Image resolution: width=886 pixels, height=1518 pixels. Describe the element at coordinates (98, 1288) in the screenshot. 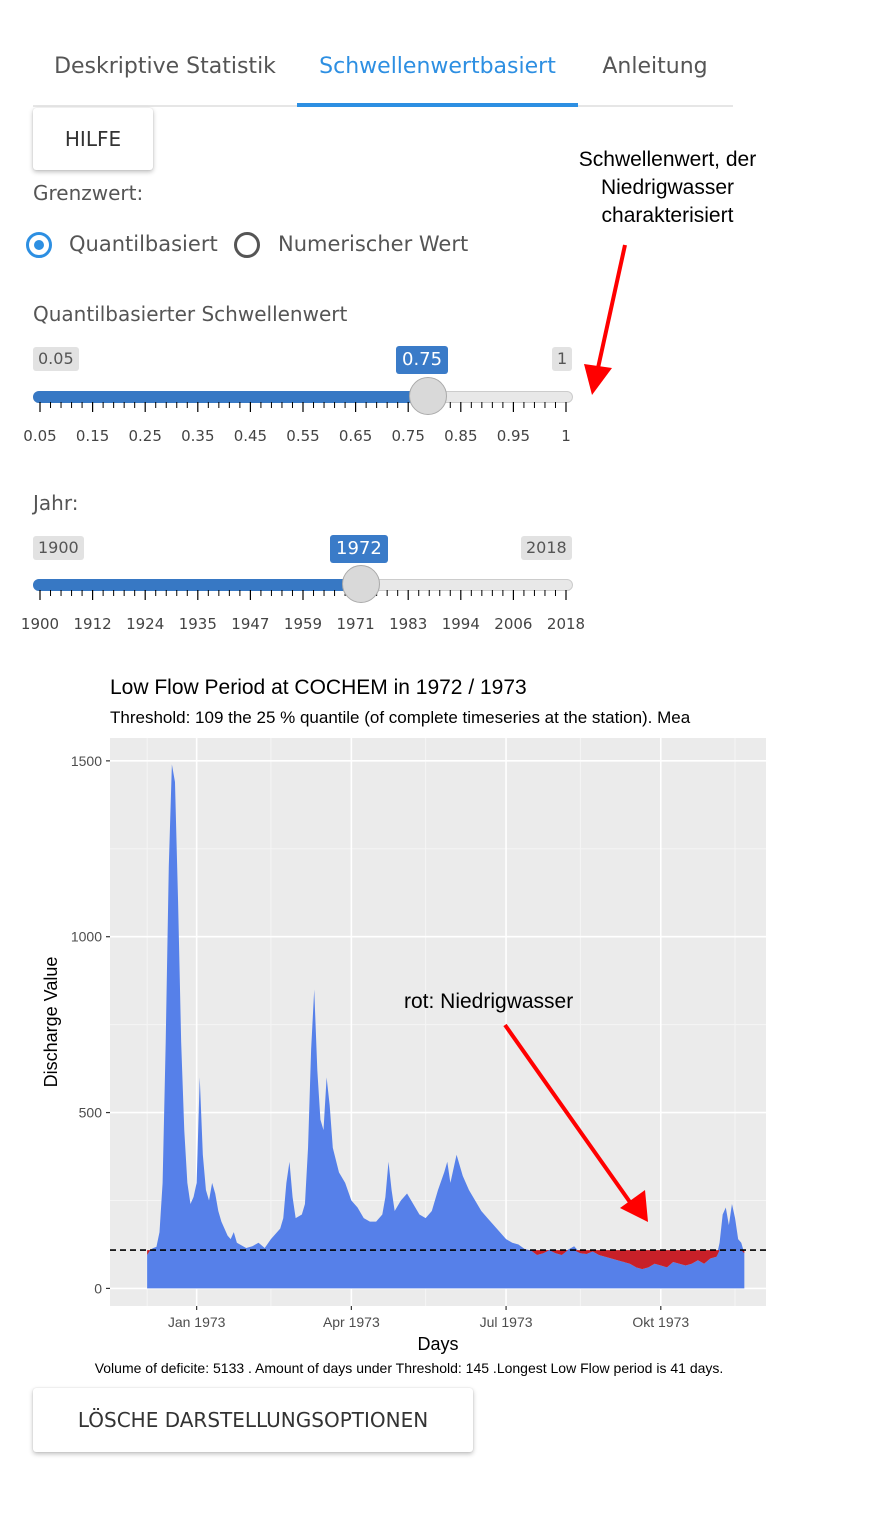

I see `y-tick-label: 0` at that location.